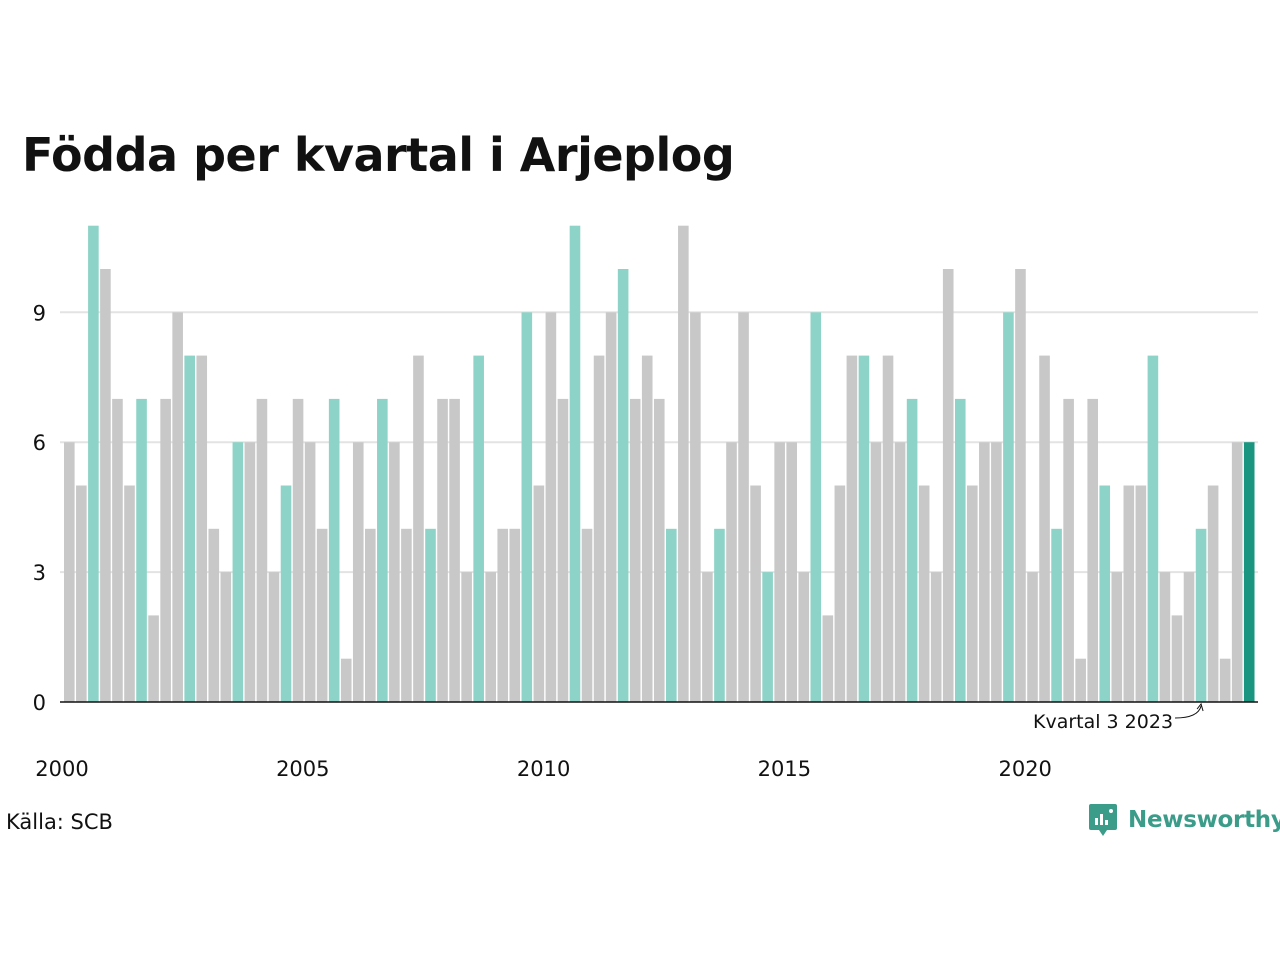  What do you see at coordinates (1024, 769) in the screenshot?
I see `x-tick-label: 2020` at bounding box center [1024, 769].